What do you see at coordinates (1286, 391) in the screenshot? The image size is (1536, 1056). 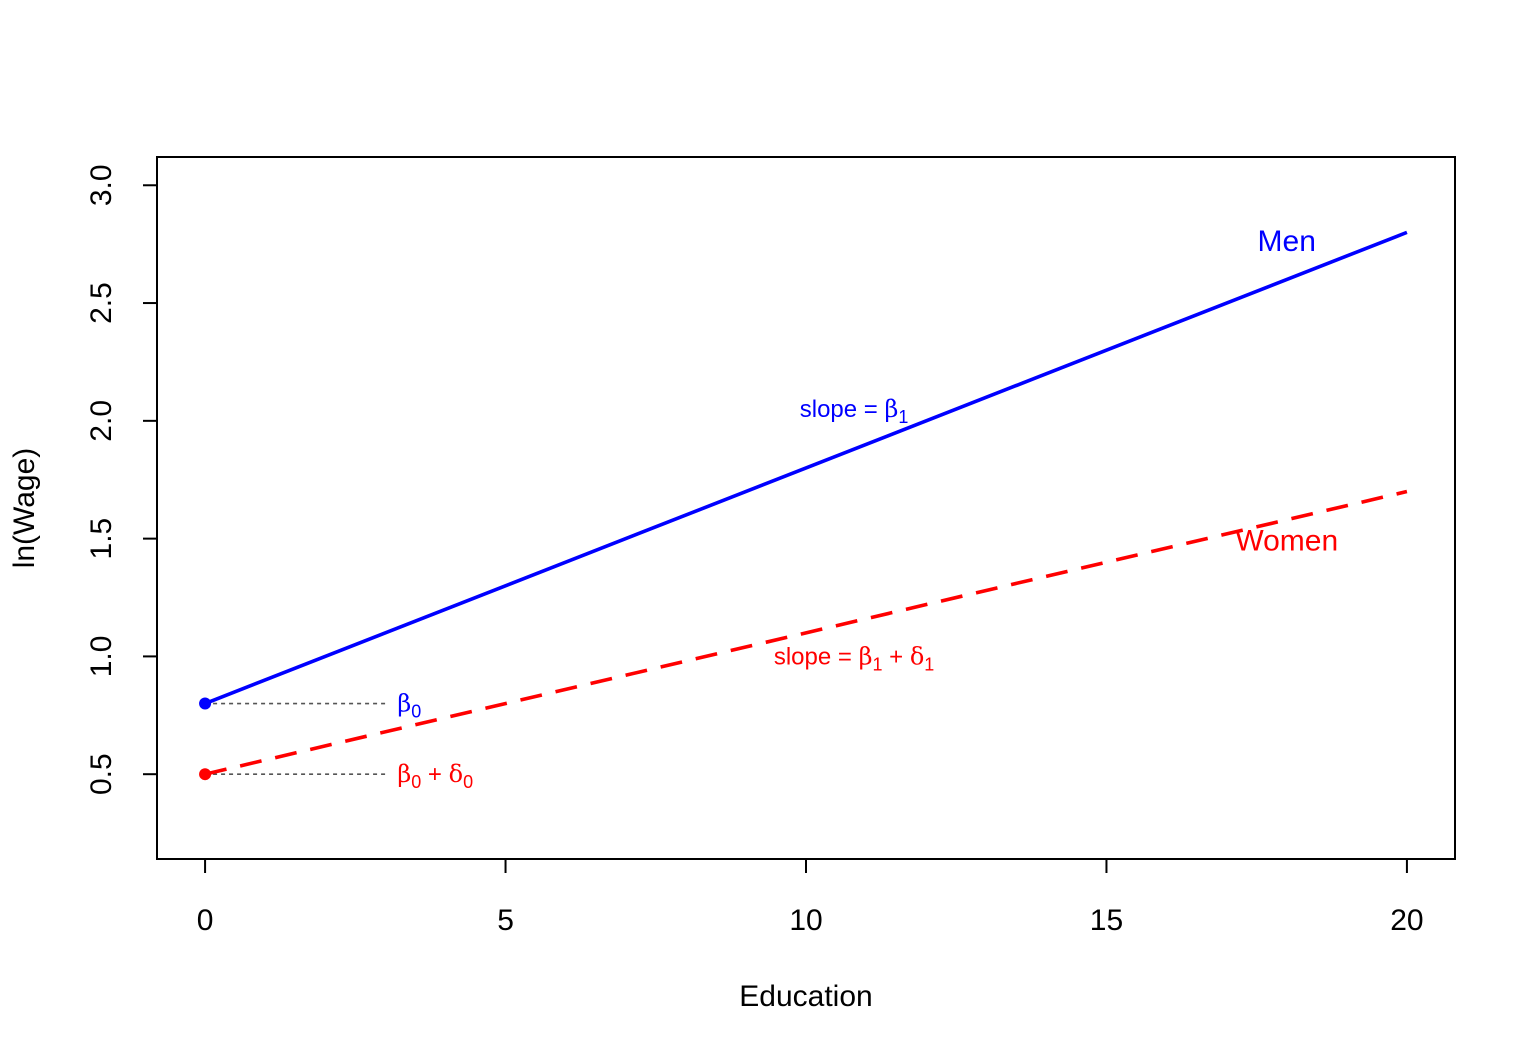 I see `series-labels: Men Women` at bounding box center [1286, 391].